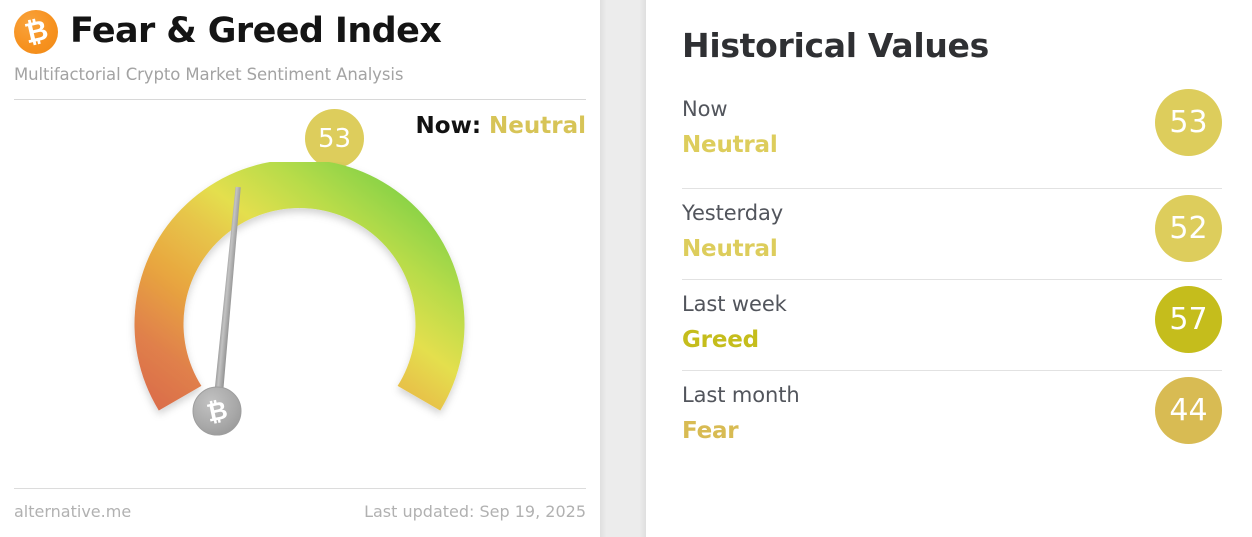 The width and height of the screenshot is (1252, 537). I want to click on now-classification: Neutral, so click(537, 126).